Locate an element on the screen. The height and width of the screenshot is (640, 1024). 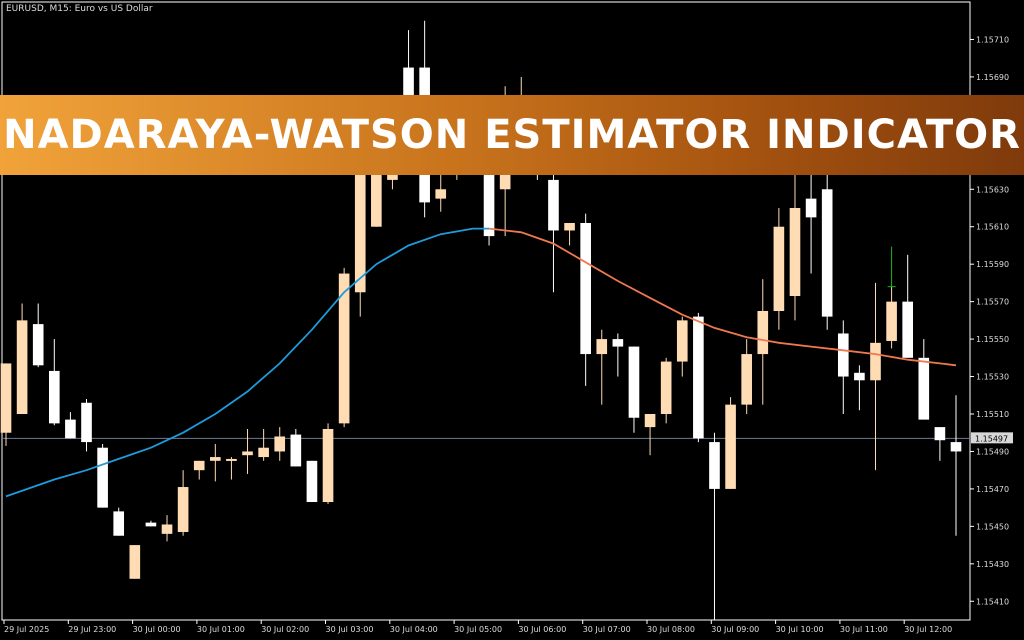
y-tick-label: 1.15470 is located at coordinates (992, 489).